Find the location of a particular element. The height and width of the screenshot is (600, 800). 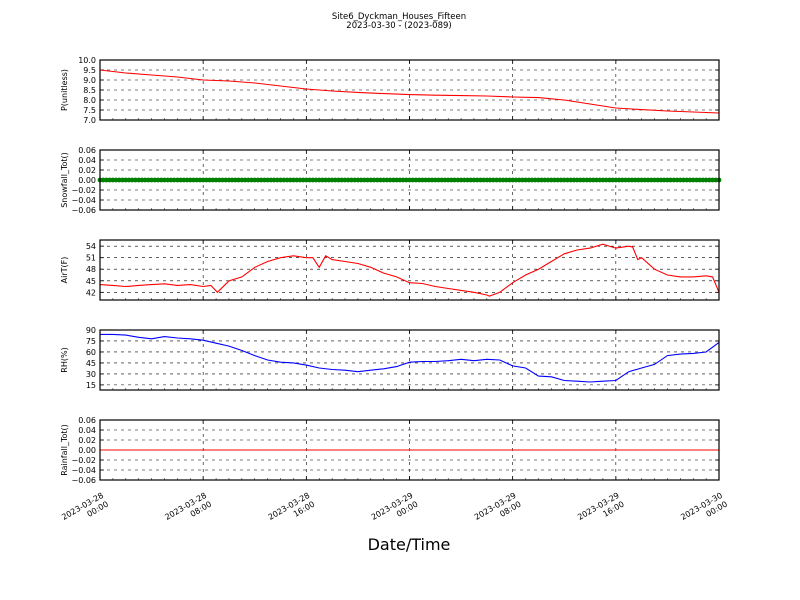

x-tick-label: 2023-03-2900:00 is located at coordinates (395, 511).